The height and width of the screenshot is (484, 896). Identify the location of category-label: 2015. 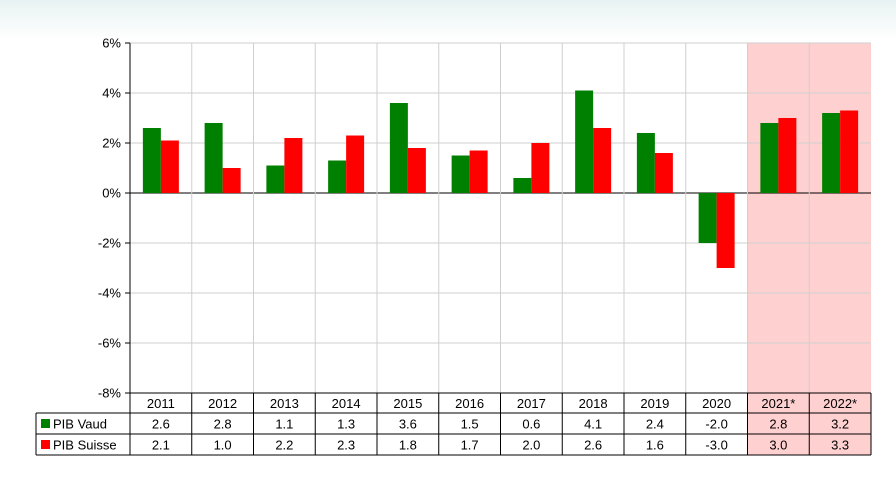
(407, 403).